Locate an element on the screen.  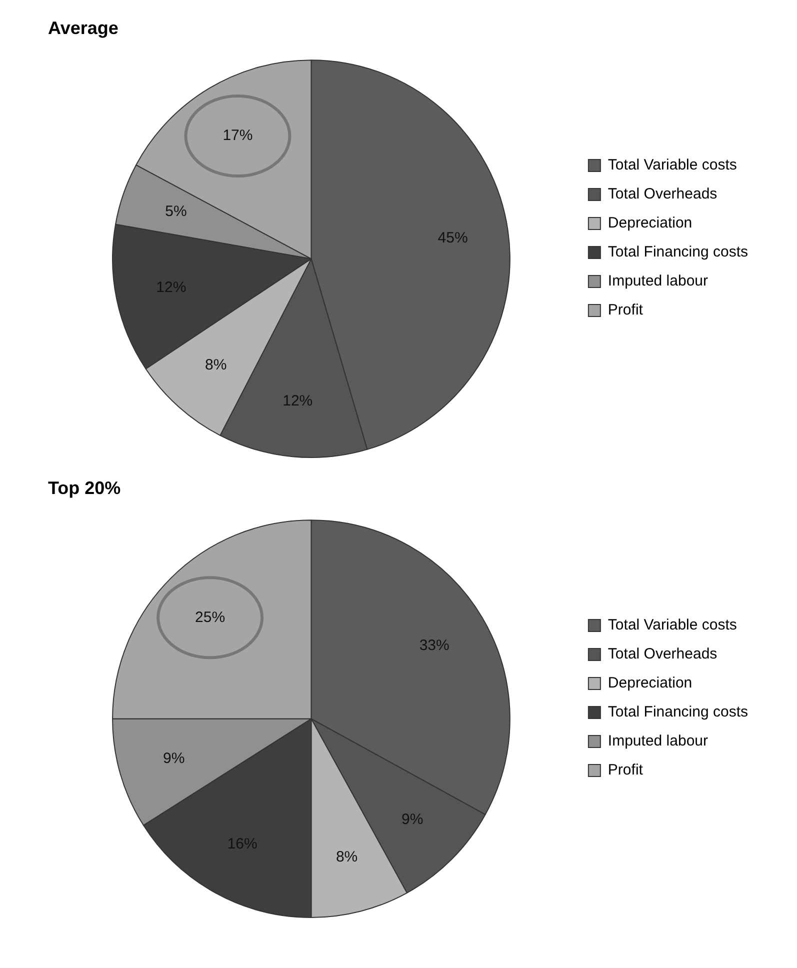
data-label: 25% is located at coordinates (210, 617).